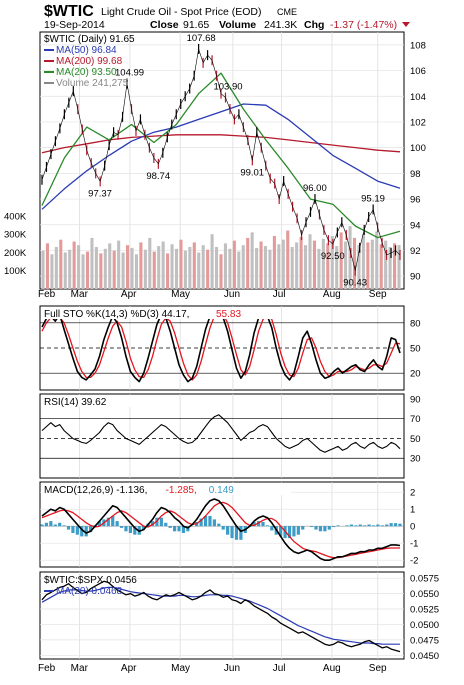  Describe the element at coordinates (164, 25) in the screenshot. I see `close-label: Close` at that location.